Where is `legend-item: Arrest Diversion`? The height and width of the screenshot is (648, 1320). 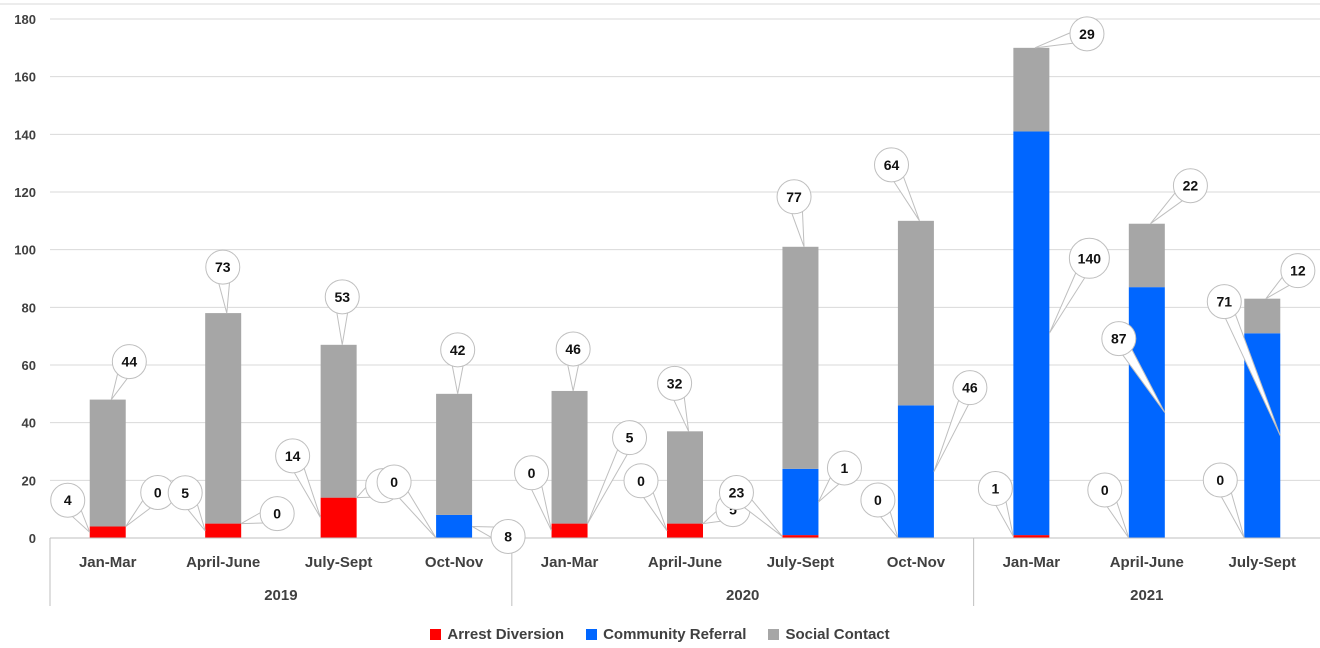 legend-item: Arrest Diversion is located at coordinates (497, 634).